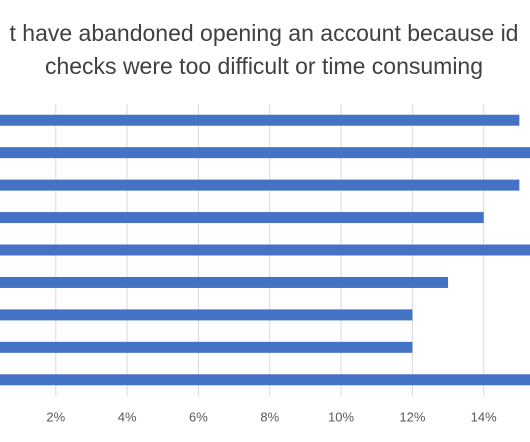 The width and height of the screenshot is (530, 442). Describe the element at coordinates (484, 416) in the screenshot. I see `x-tick-label: 14%` at that location.